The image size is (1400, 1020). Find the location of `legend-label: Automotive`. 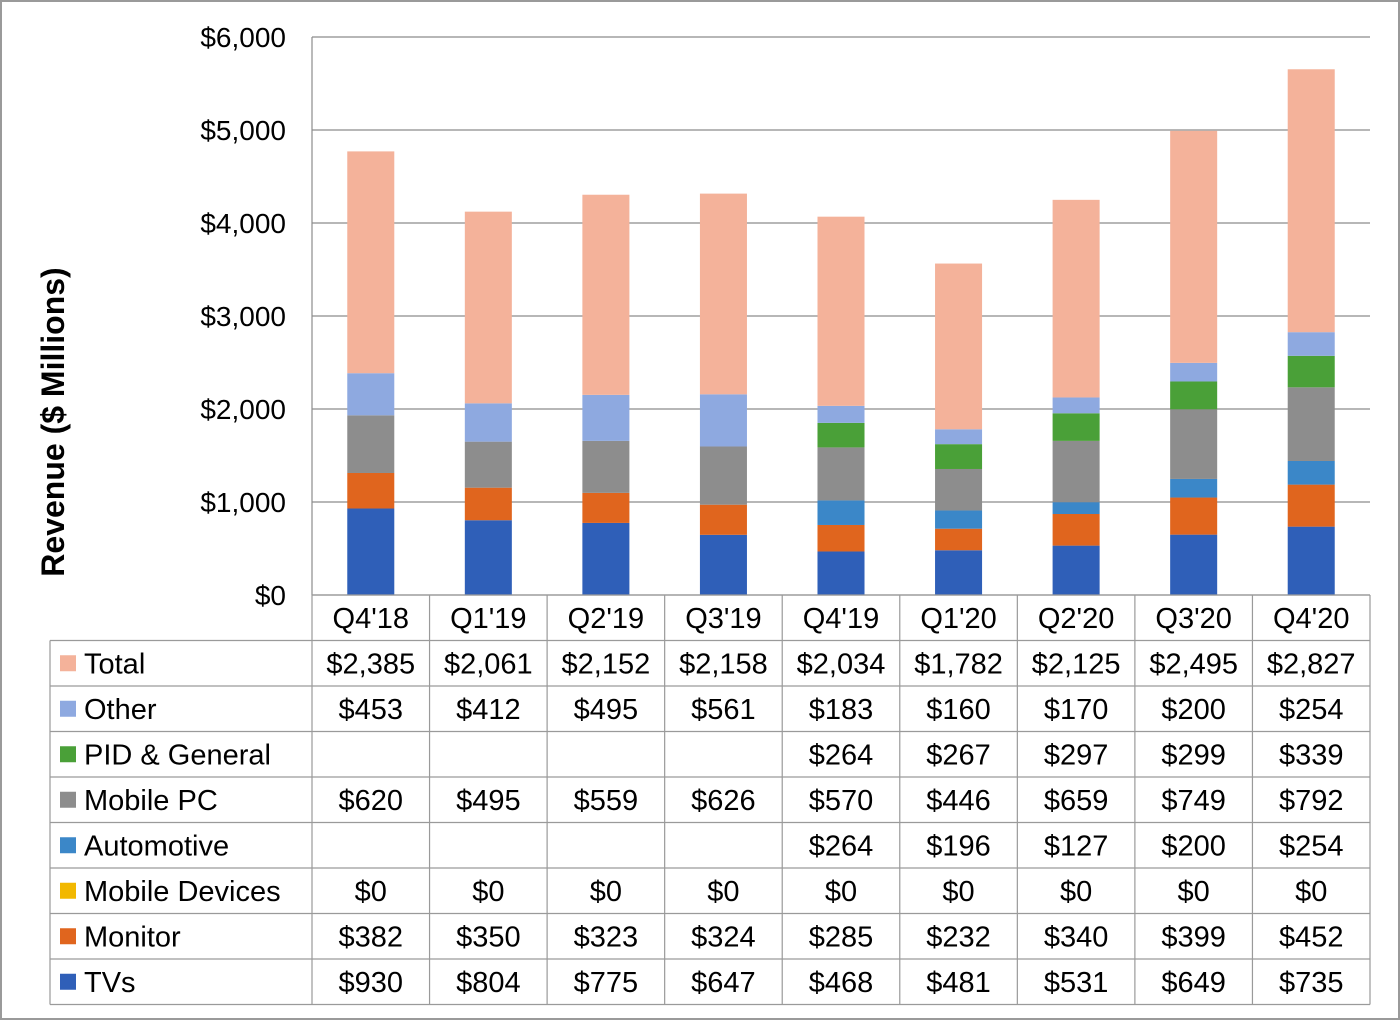

legend-label: Automotive is located at coordinates (156, 846).